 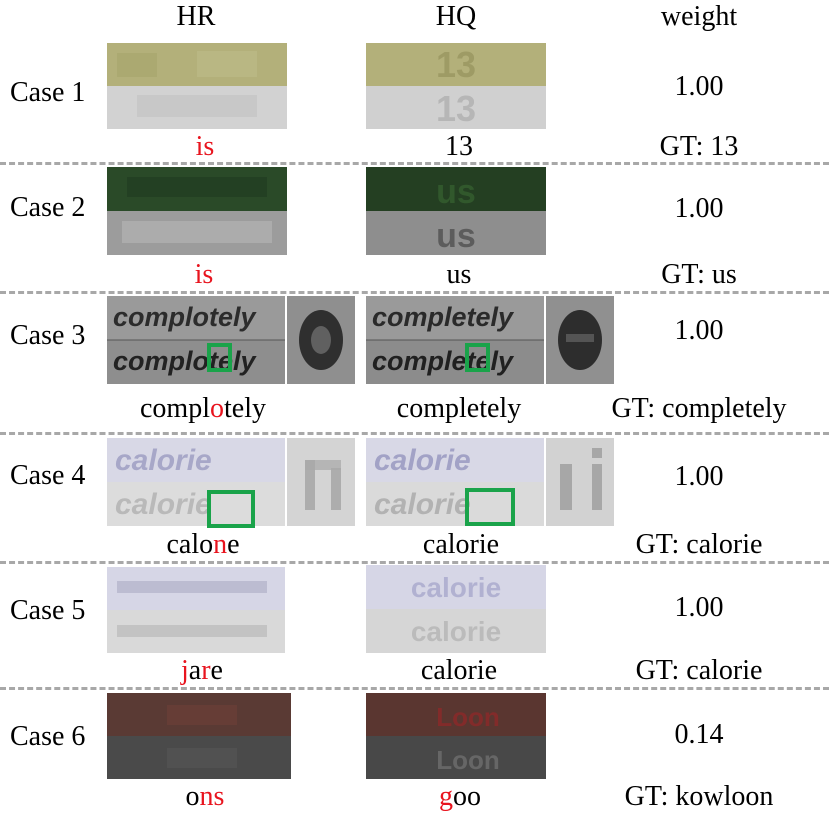 I want to click on pred-char: ns, so click(x=212, y=796).